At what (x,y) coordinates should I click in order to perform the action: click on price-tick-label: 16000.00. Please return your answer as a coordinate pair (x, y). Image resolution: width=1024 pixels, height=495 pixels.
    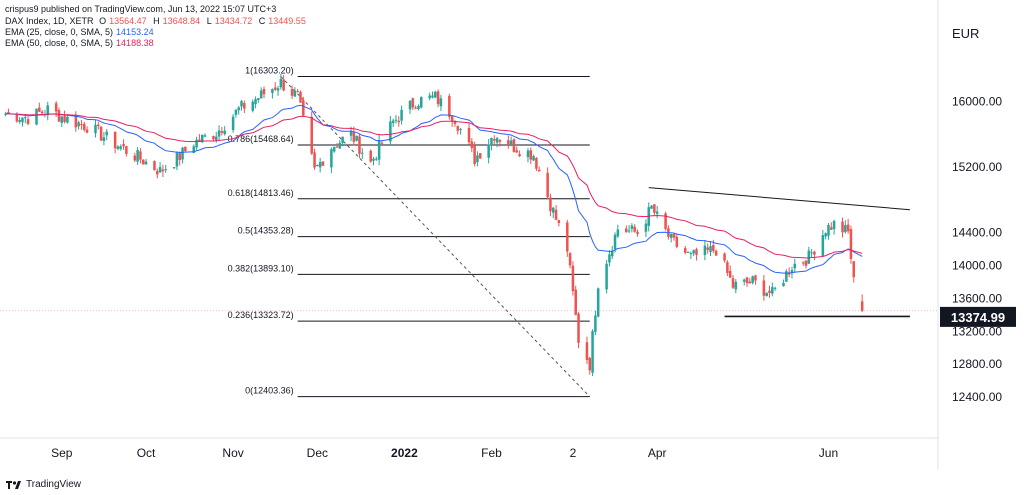
    Looking at the image, I should click on (977, 101).